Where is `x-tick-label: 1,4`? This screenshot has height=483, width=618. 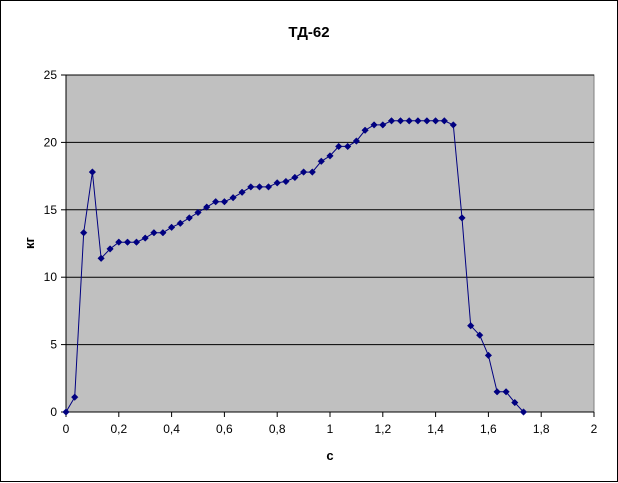
x-tick-label: 1,4 is located at coordinates (435, 429).